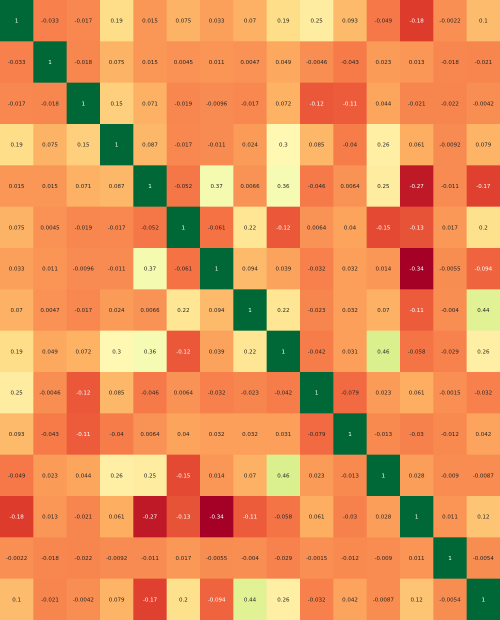 The width and height of the screenshot is (500, 620). I want to click on heatmap-cell-label-r12-c6: -0.34, so click(217, 518).